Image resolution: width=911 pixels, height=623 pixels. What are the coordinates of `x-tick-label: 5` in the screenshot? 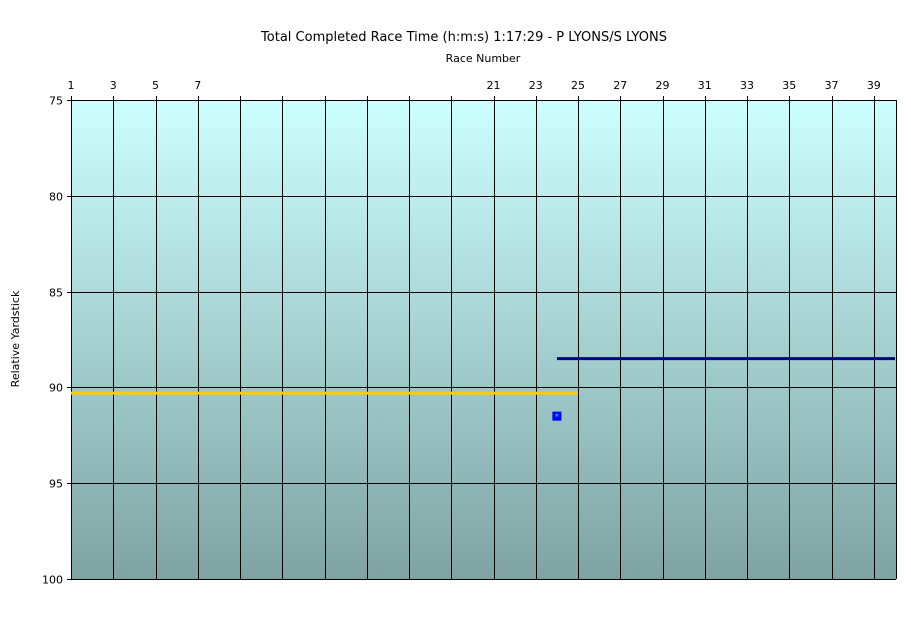 It's located at (155, 85).